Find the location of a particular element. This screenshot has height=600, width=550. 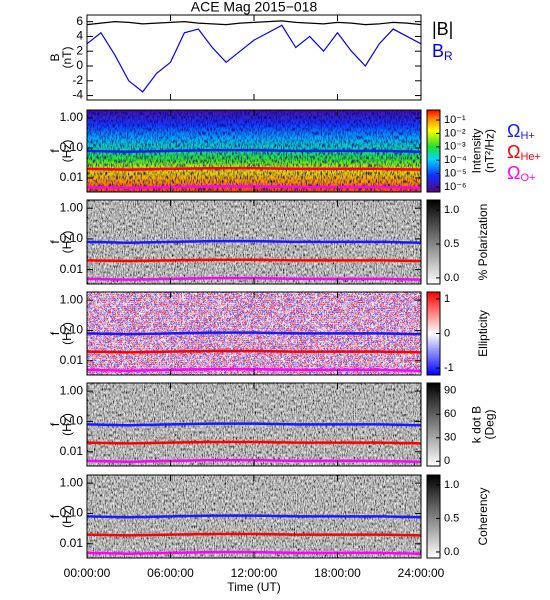

x-tick-label: 06:00:00 is located at coordinates (170, 573).